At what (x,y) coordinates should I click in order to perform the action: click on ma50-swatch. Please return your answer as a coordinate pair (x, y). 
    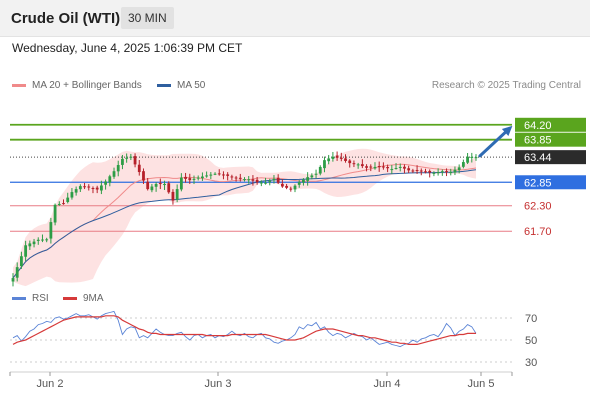
    Looking at the image, I should click on (164, 85).